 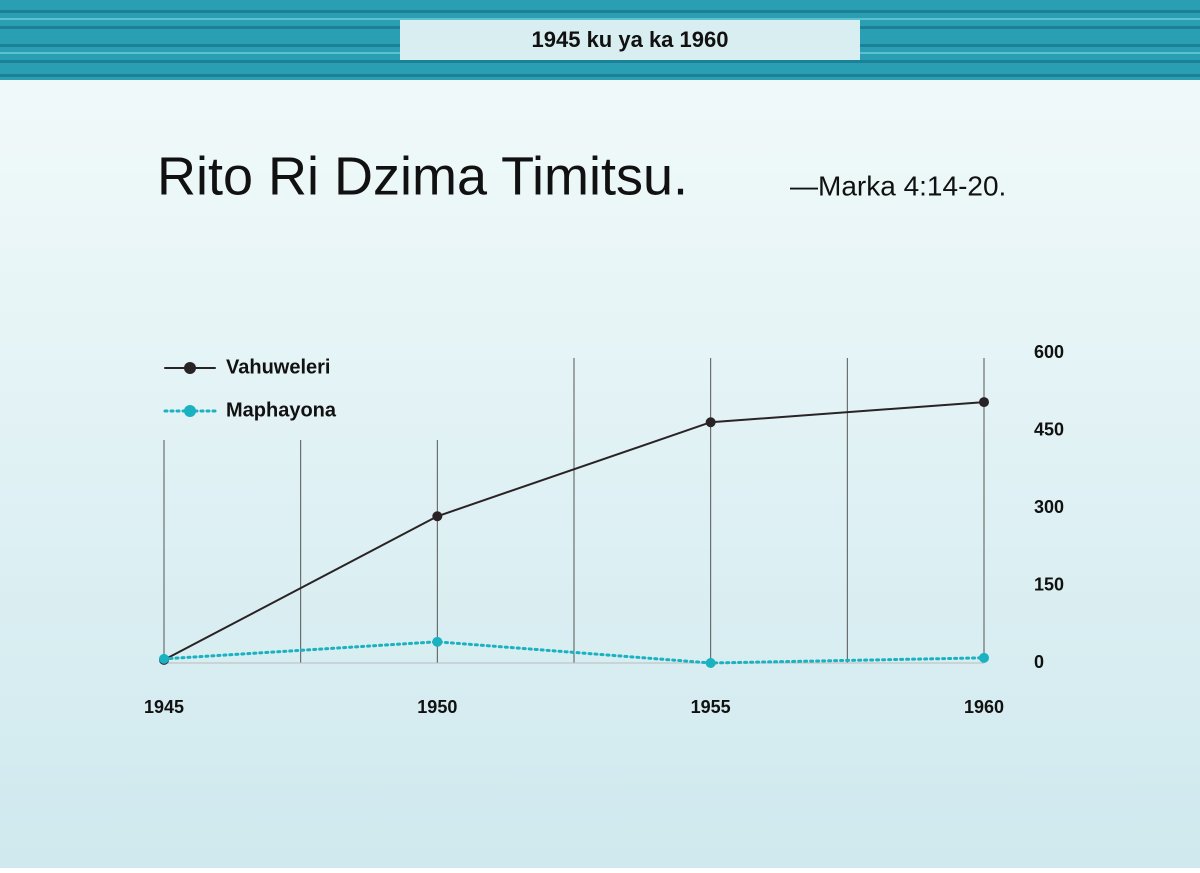 I want to click on x-tick-label: 1945, so click(x=164, y=707).